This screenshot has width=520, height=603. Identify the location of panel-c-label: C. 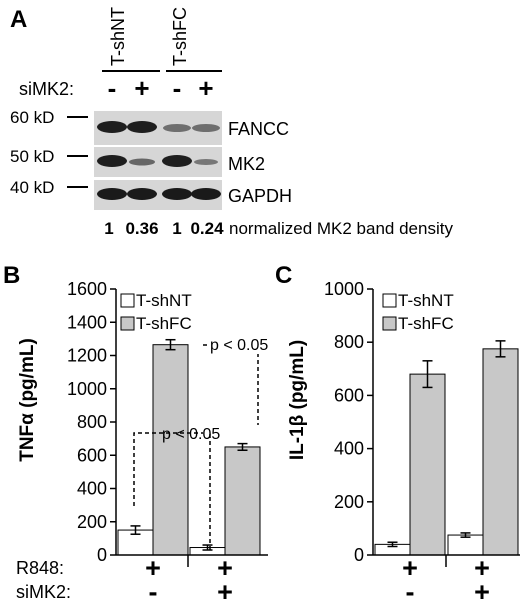
(283, 275).